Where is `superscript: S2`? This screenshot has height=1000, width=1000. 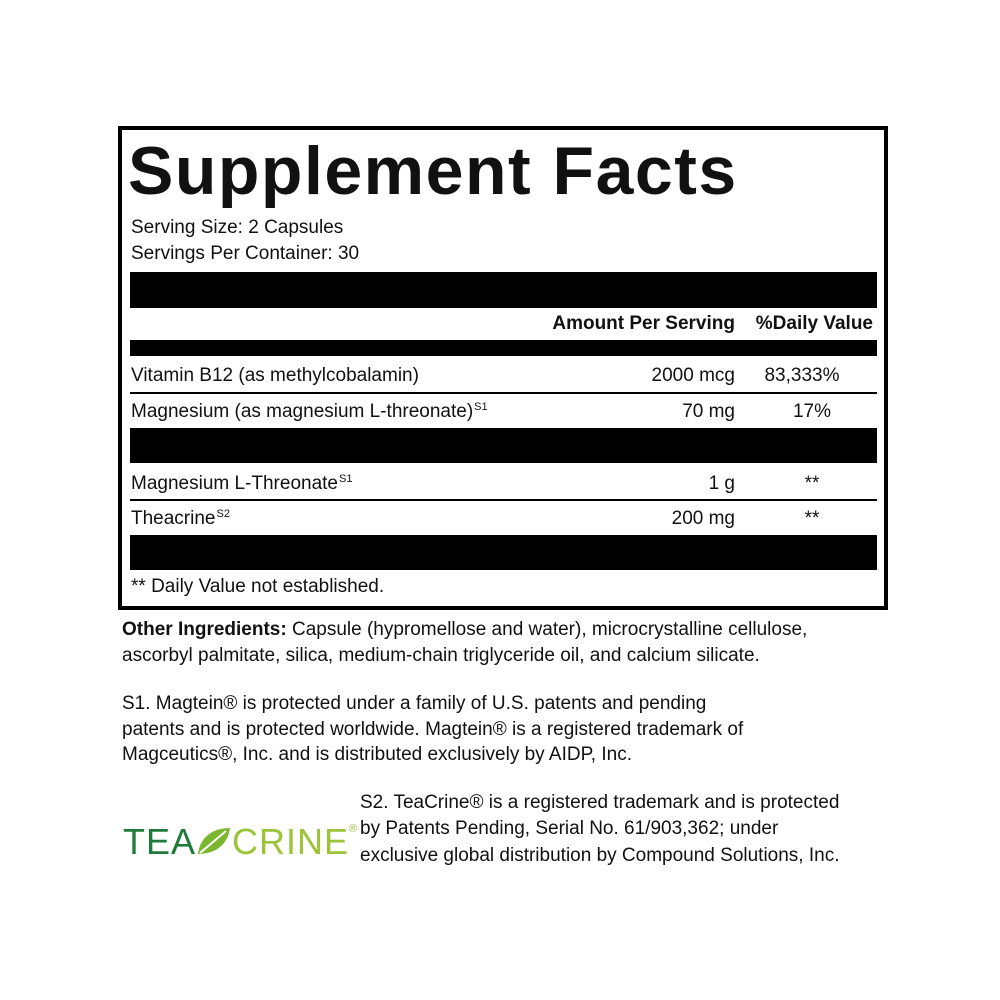
superscript: S2 is located at coordinates (223, 514).